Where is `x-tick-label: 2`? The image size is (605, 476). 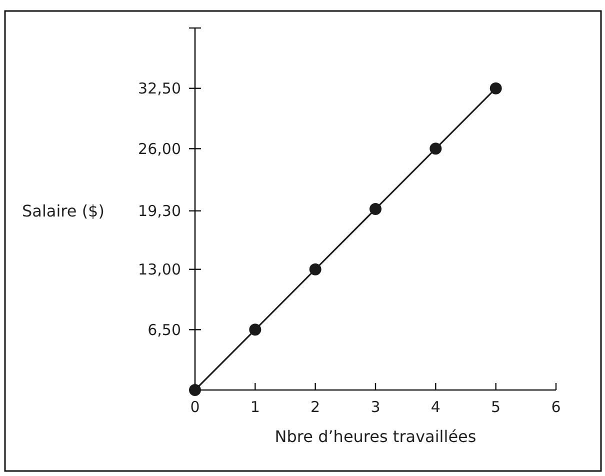 x-tick-label: 2 is located at coordinates (315, 407).